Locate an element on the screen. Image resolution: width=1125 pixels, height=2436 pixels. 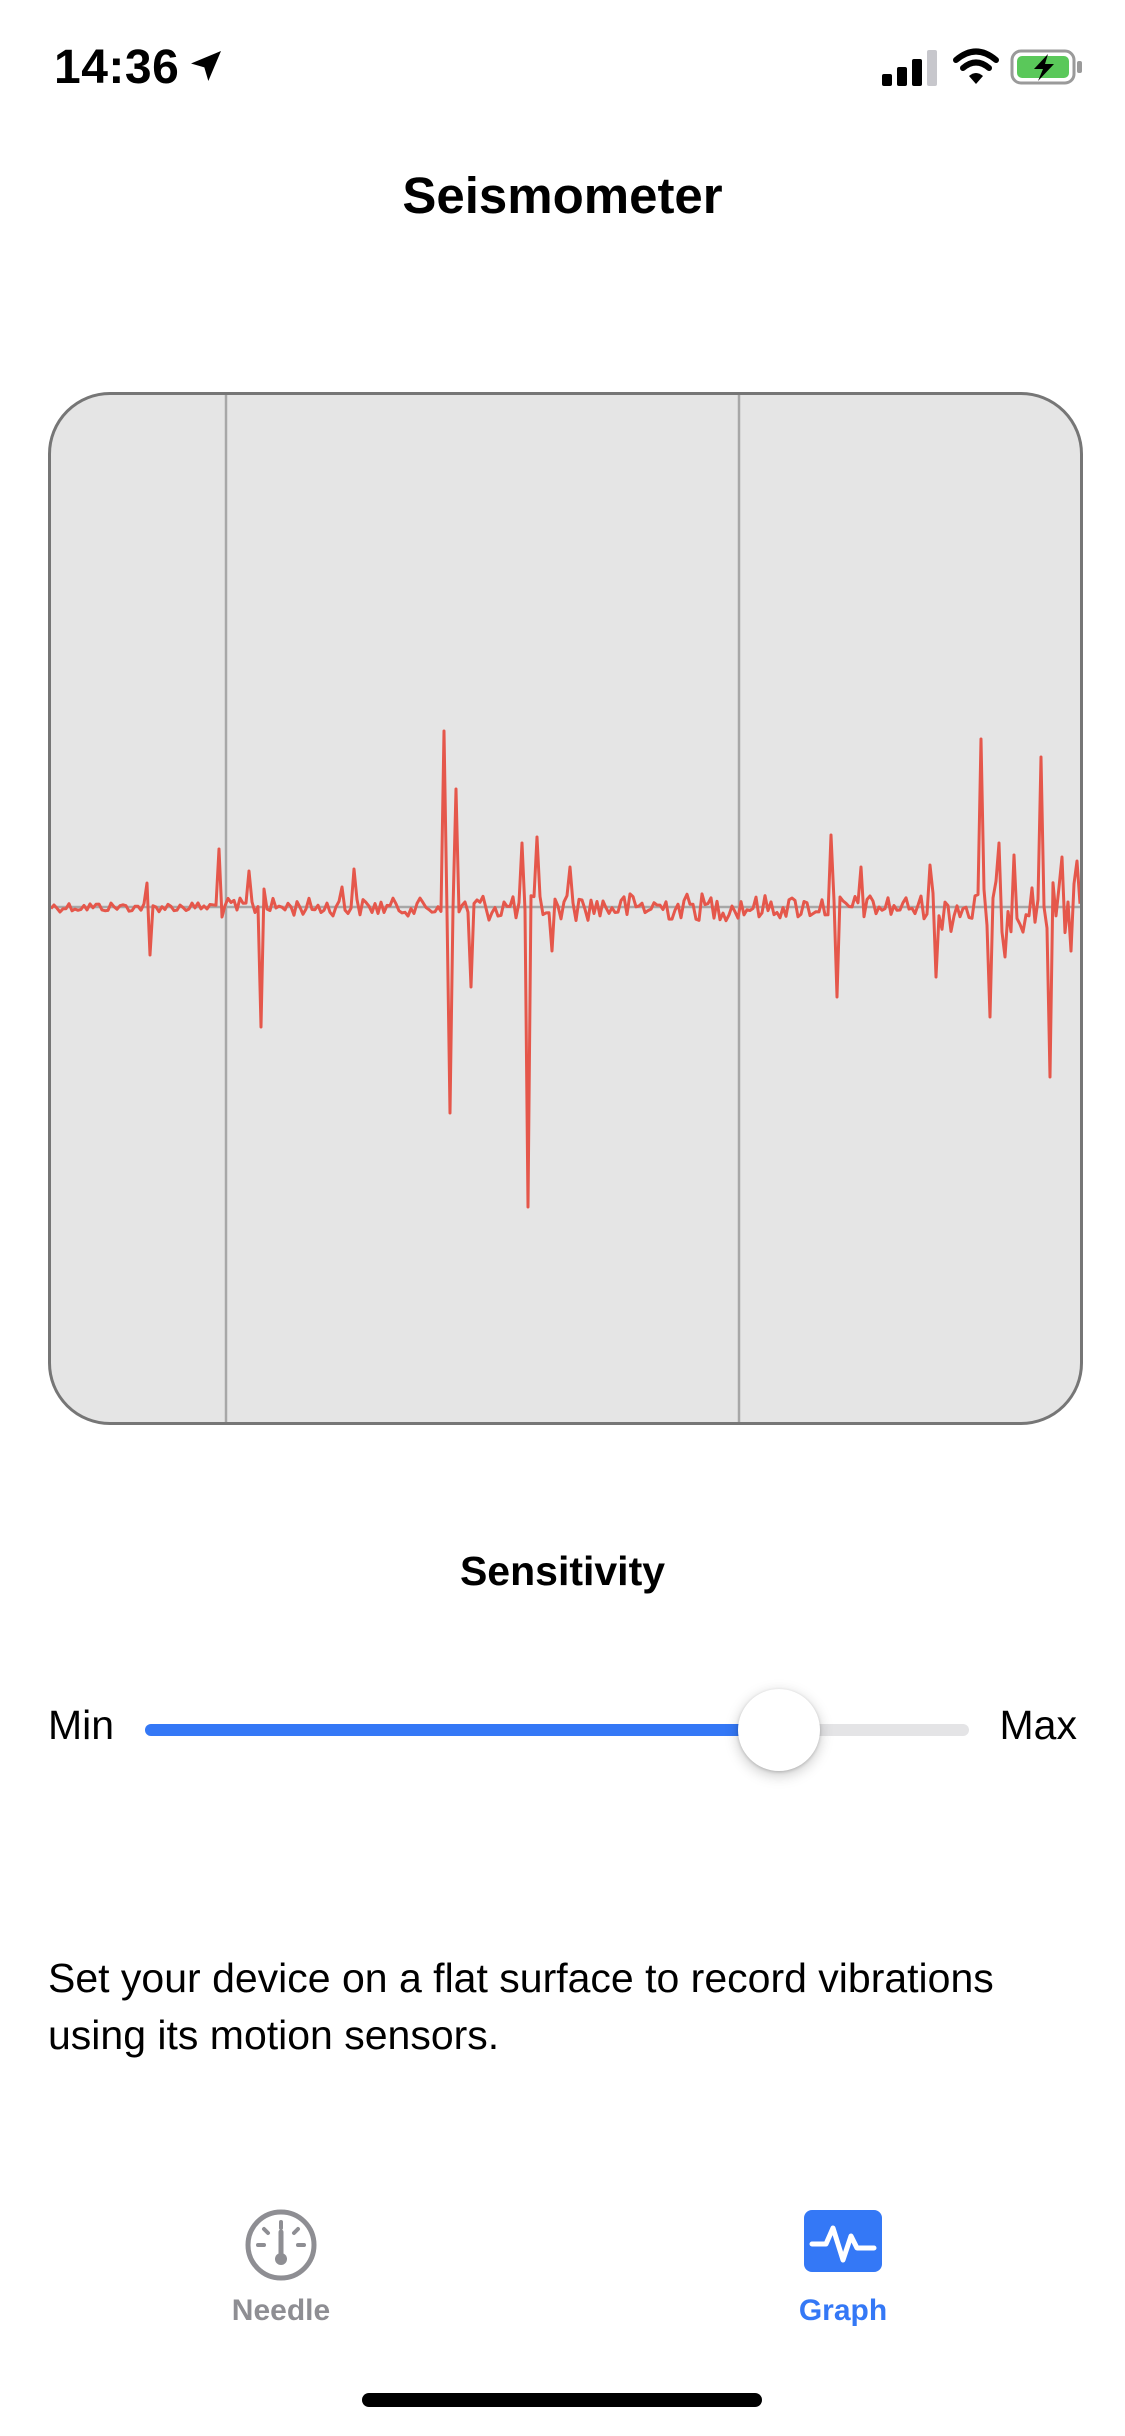
slider-thumb is located at coordinates (779, 1730).